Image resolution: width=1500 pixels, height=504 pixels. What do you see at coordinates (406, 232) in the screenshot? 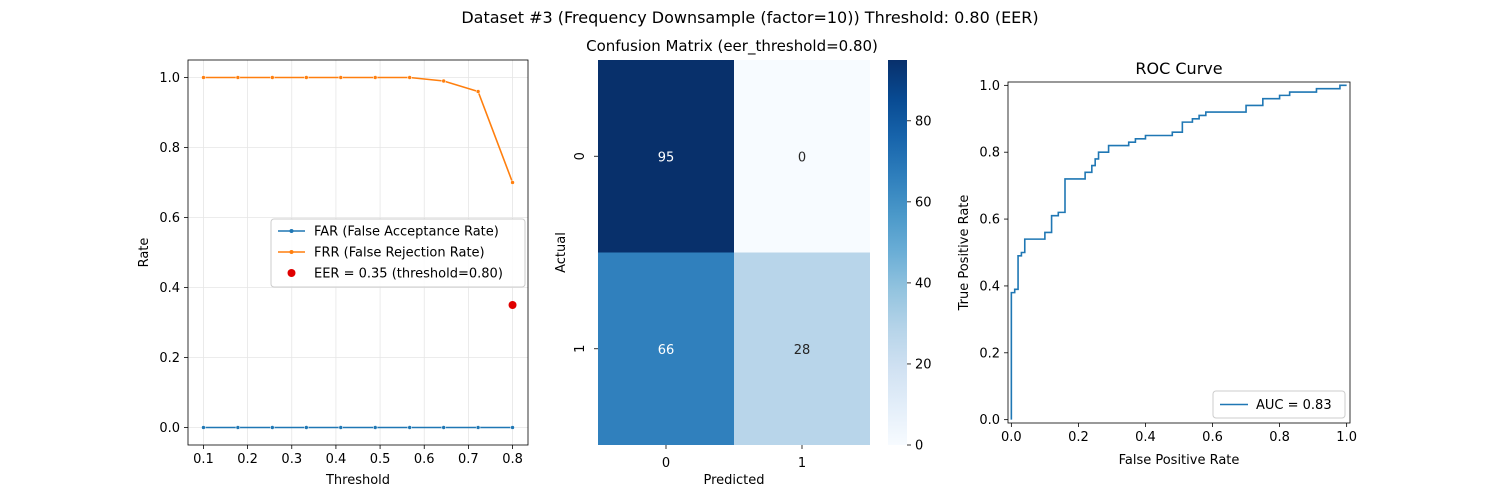
I see `legend-label: FAR (False Acceptance Rate)` at bounding box center [406, 232].